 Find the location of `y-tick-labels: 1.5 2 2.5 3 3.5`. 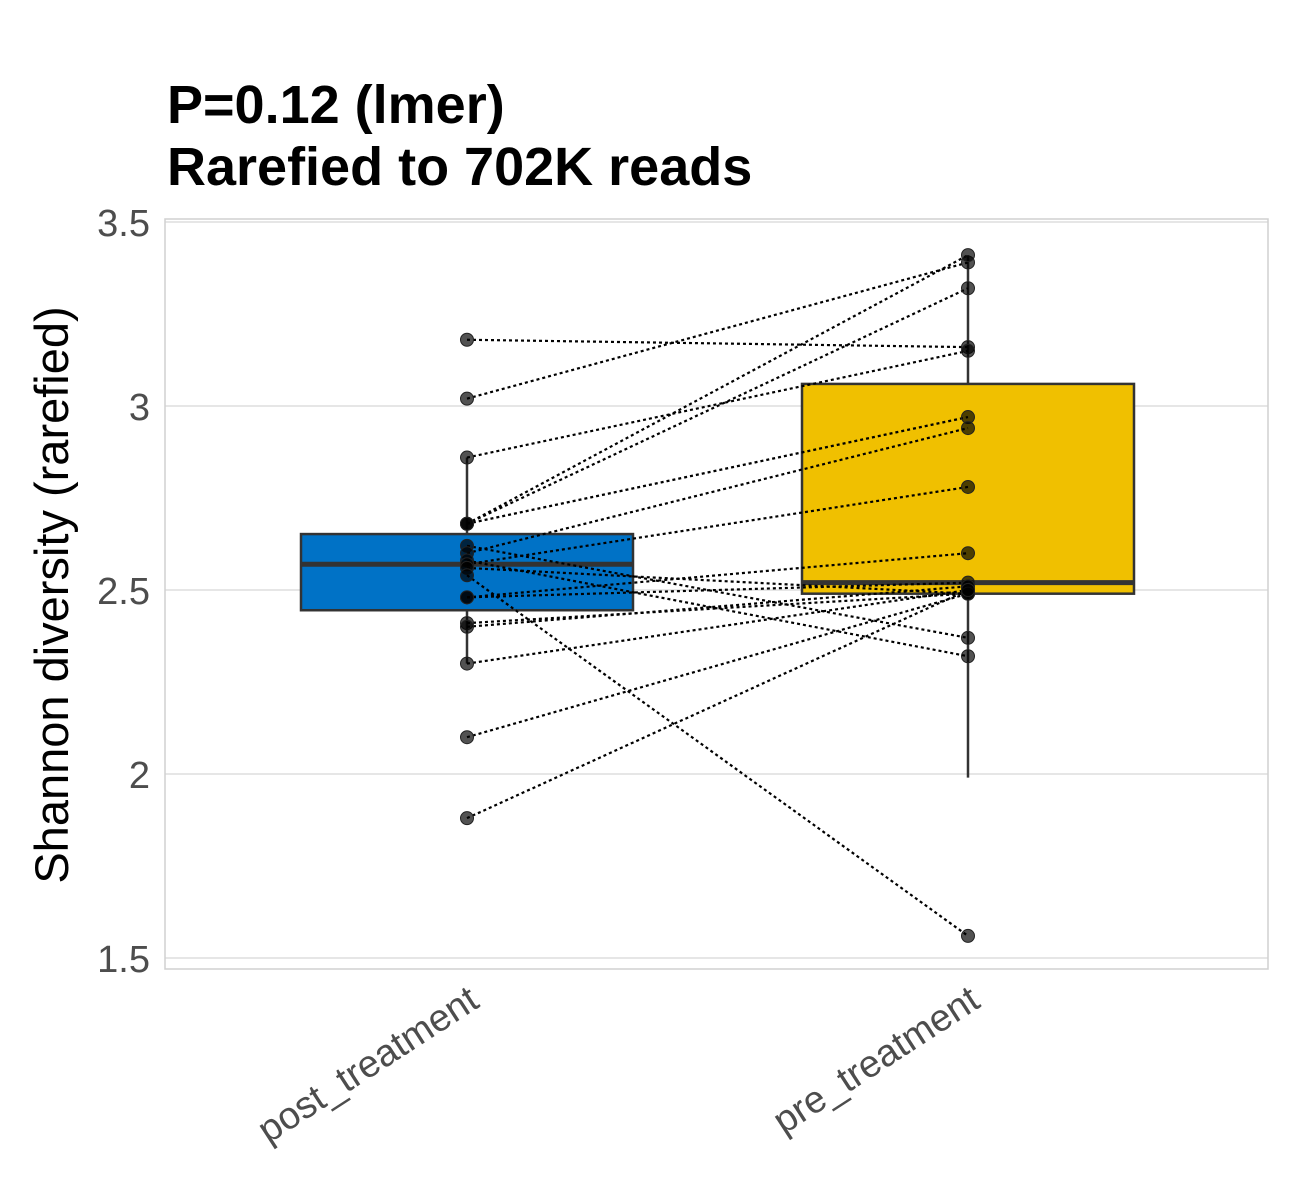

y-tick-labels: 1.5 2 2.5 3 3.5 is located at coordinates (123, 592).